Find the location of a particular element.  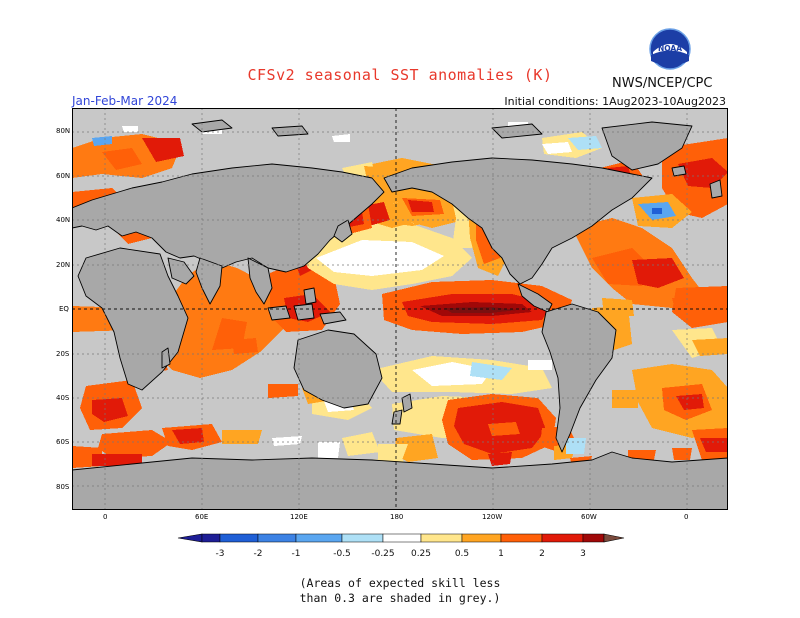

legend-tick: 0.25 is located at coordinates (421, 554).